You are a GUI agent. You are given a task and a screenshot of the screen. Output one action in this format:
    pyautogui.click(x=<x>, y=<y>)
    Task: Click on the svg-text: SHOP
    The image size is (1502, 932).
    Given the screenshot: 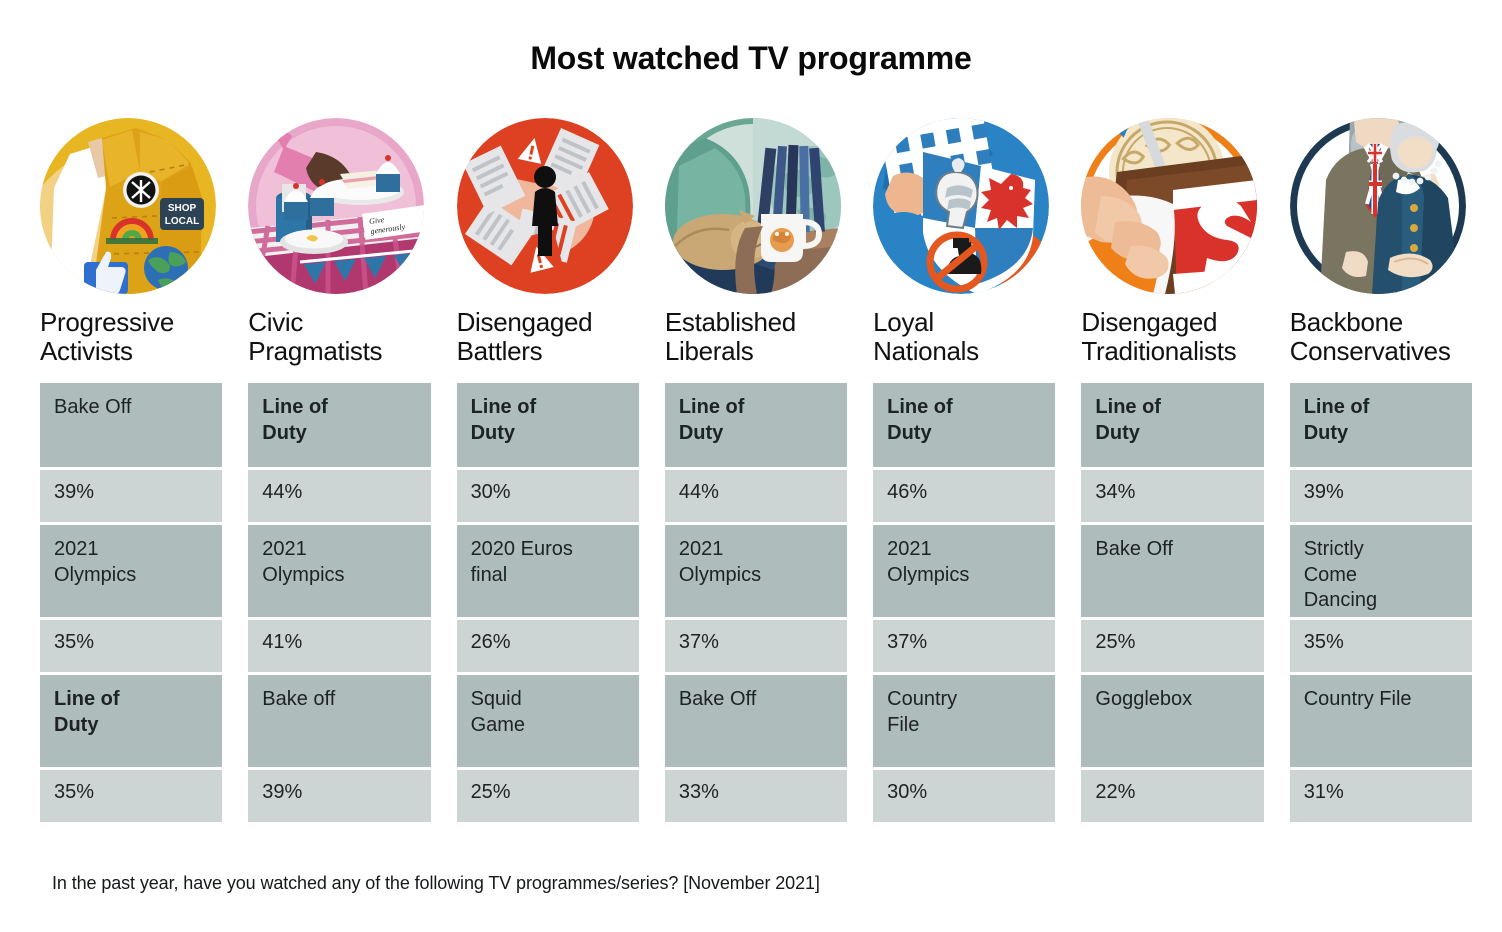 What is the action you would take?
    pyautogui.click(x=182, y=208)
    